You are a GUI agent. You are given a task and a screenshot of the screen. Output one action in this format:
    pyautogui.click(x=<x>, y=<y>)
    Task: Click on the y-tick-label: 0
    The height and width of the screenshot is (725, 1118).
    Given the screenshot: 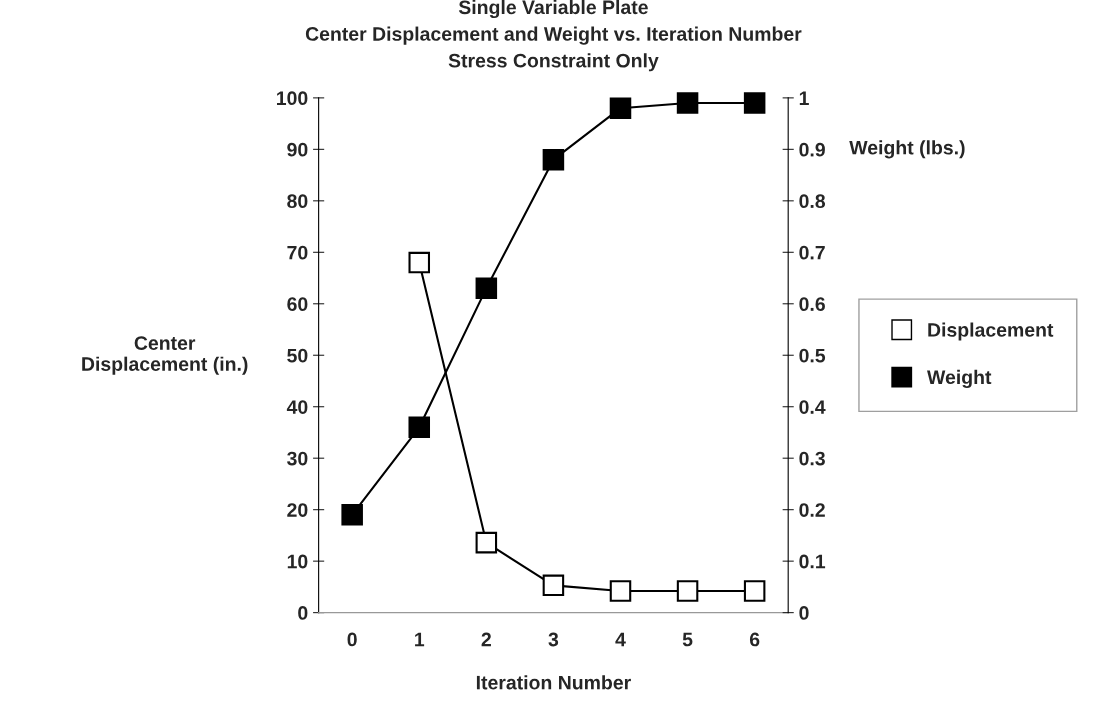 What is the action you would take?
    pyautogui.click(x=303, y=613)
    